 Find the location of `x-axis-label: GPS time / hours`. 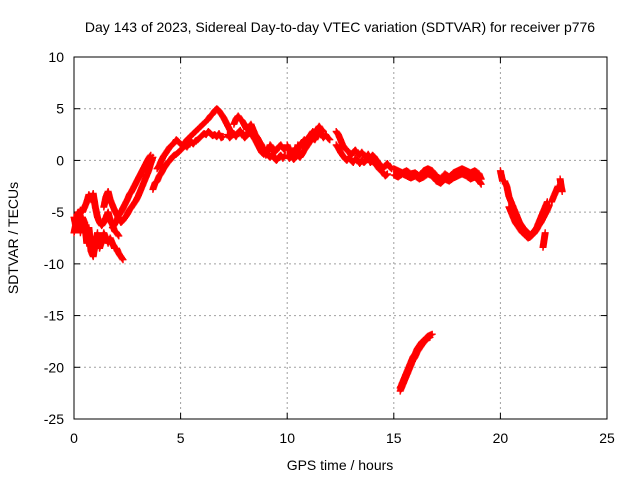

x-axis-label: GPS time / hours is located at coordinates (340, 465).